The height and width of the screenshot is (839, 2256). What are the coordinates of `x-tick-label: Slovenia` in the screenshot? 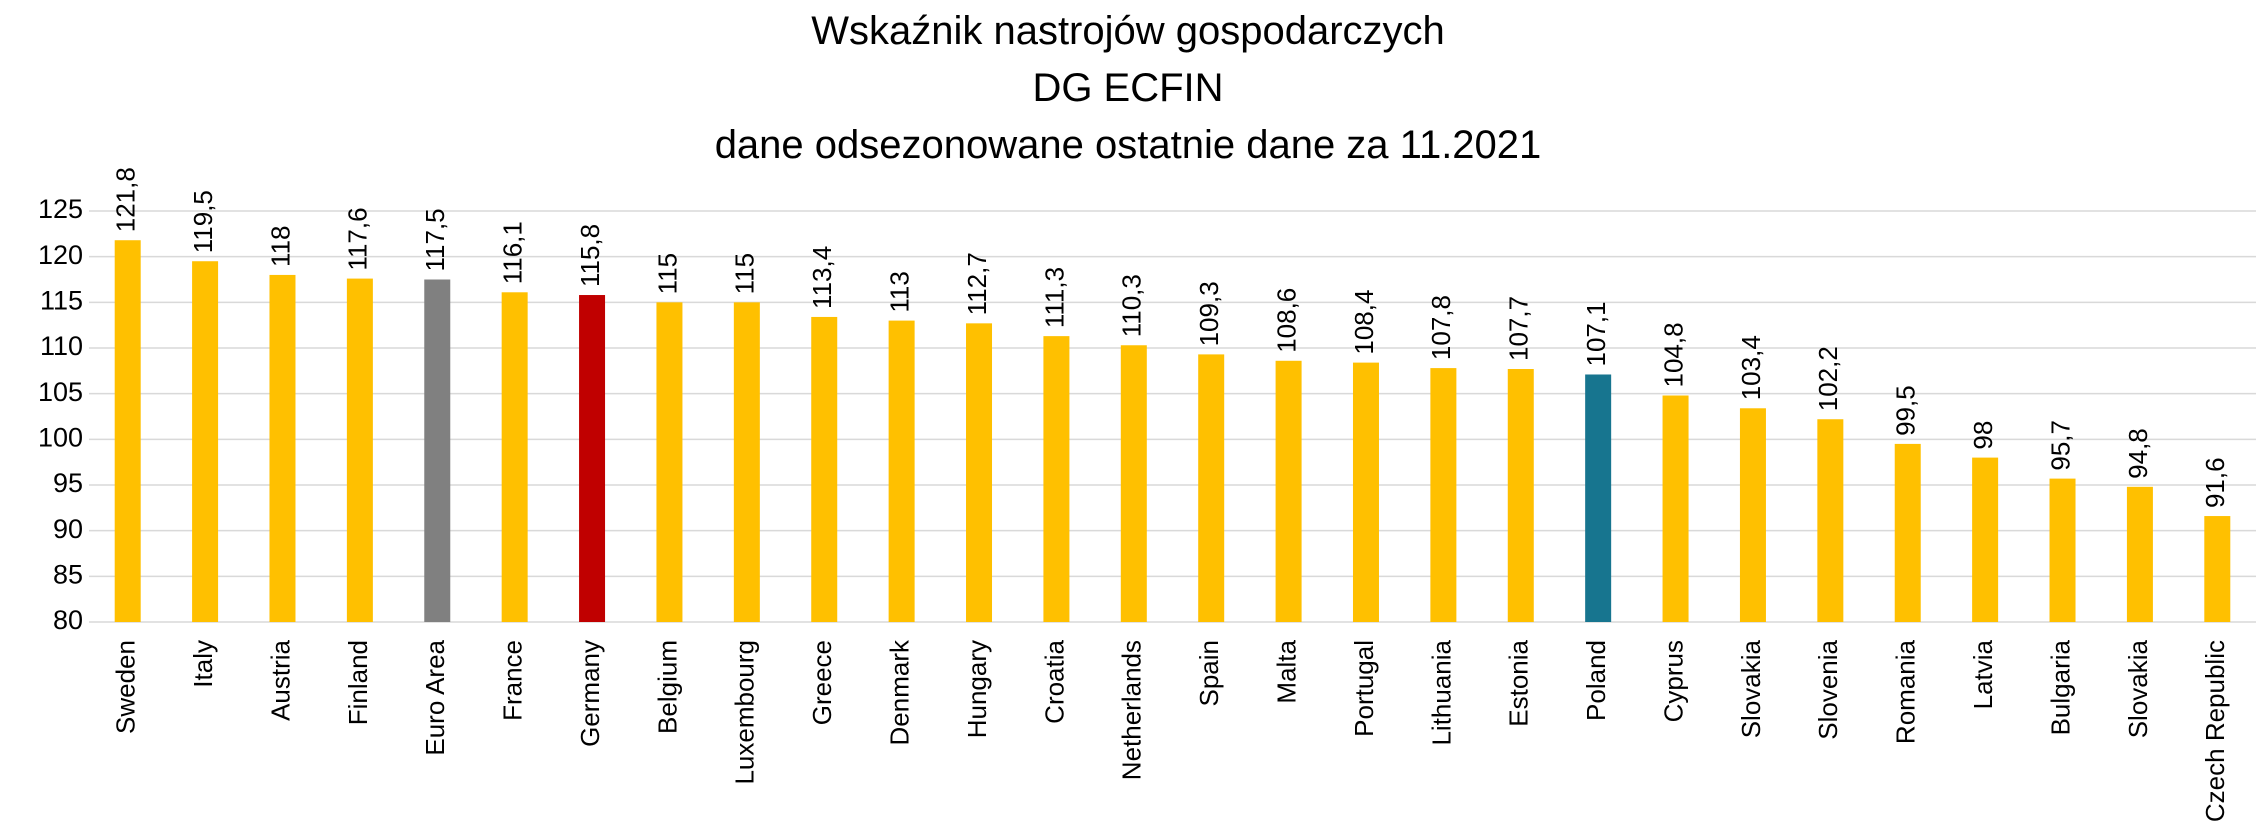 It's located at (1828, 689).